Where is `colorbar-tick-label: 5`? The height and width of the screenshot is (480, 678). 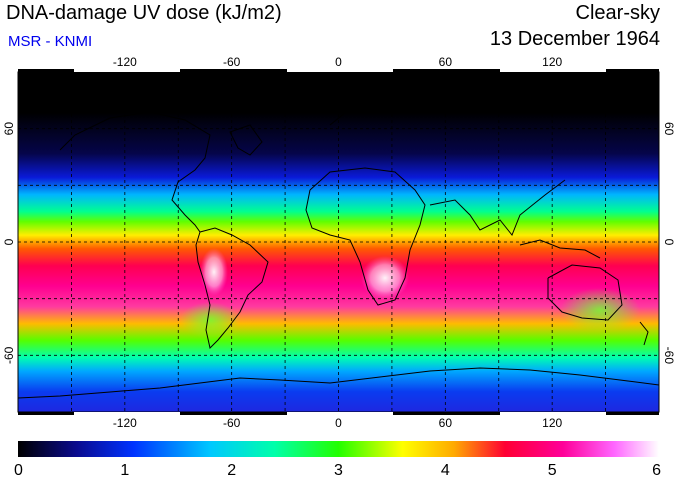 colorbar-tick-label: 5 is located at coordinates (552, 470).